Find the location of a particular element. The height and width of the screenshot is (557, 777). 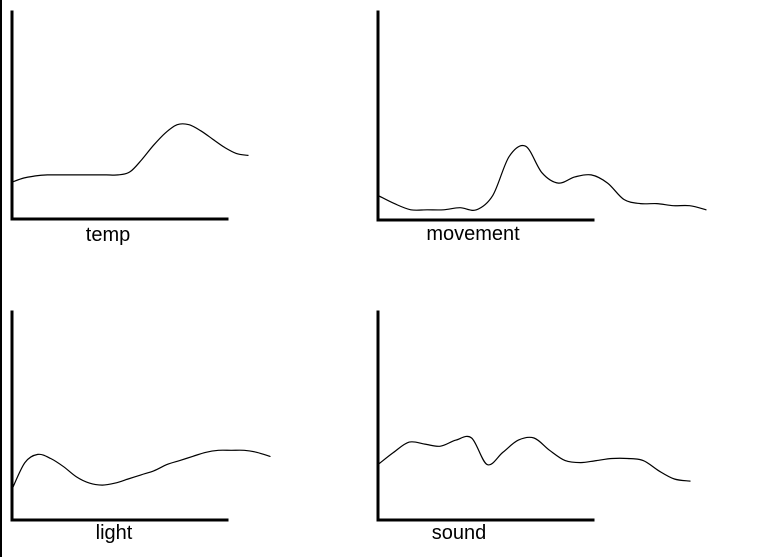

sound-series-line is located at coordinates (534, 458).